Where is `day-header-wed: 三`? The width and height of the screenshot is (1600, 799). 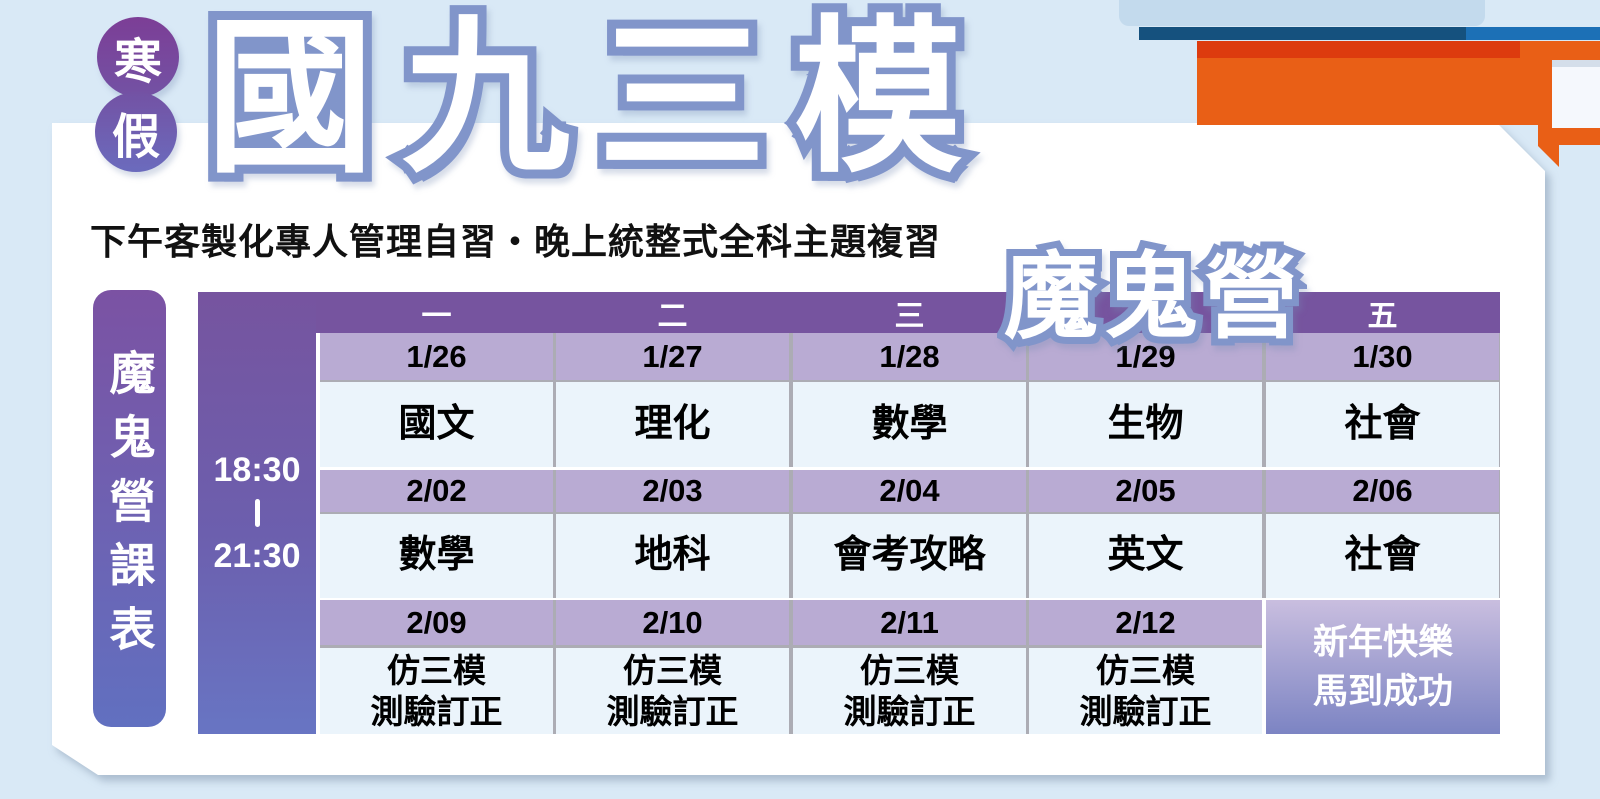 day-header-wed: 三 is located at coordinates (909, 316).